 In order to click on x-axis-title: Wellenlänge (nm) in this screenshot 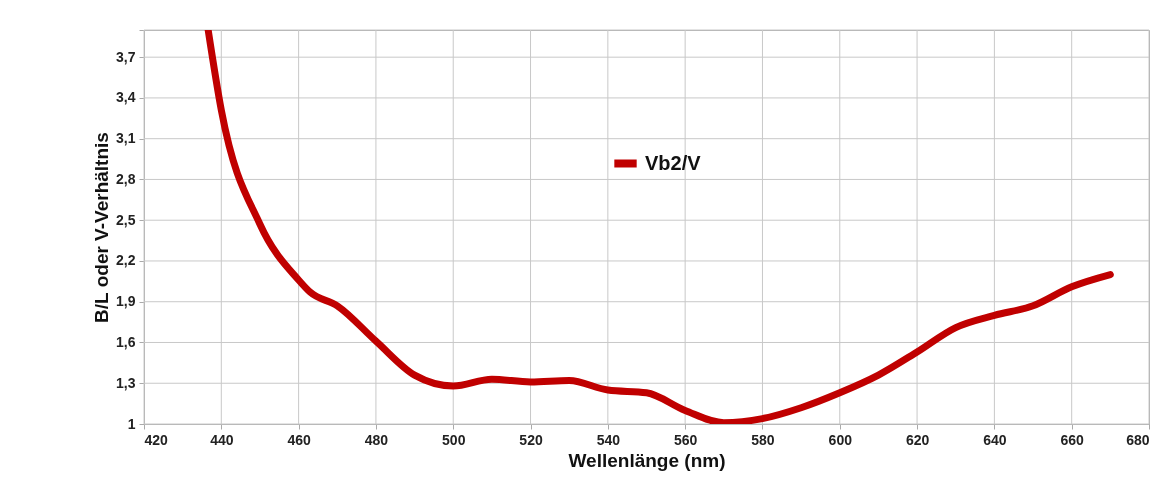, I will do `click(647, 460)`.